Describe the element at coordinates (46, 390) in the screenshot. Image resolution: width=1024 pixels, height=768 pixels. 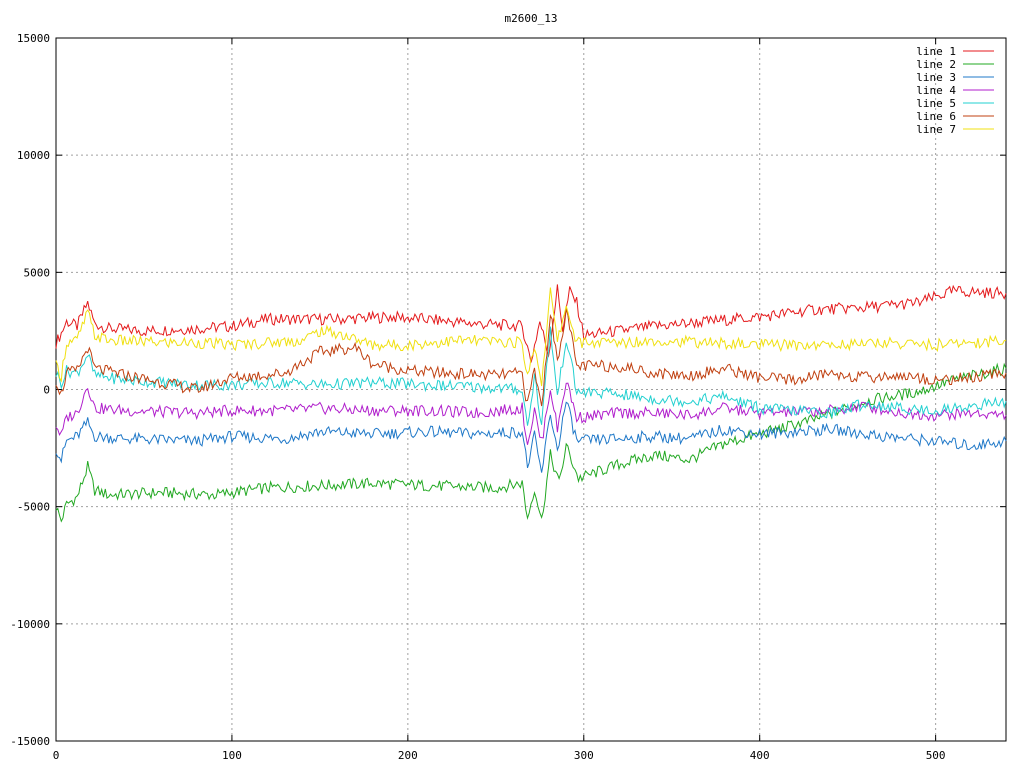
I see `y-tick-label: 0` at that location.